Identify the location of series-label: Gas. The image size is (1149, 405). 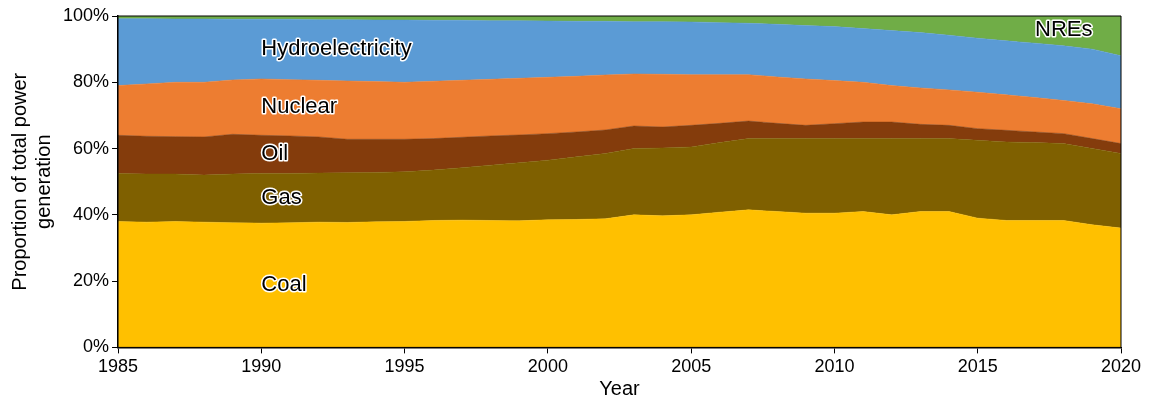
(281, 197).